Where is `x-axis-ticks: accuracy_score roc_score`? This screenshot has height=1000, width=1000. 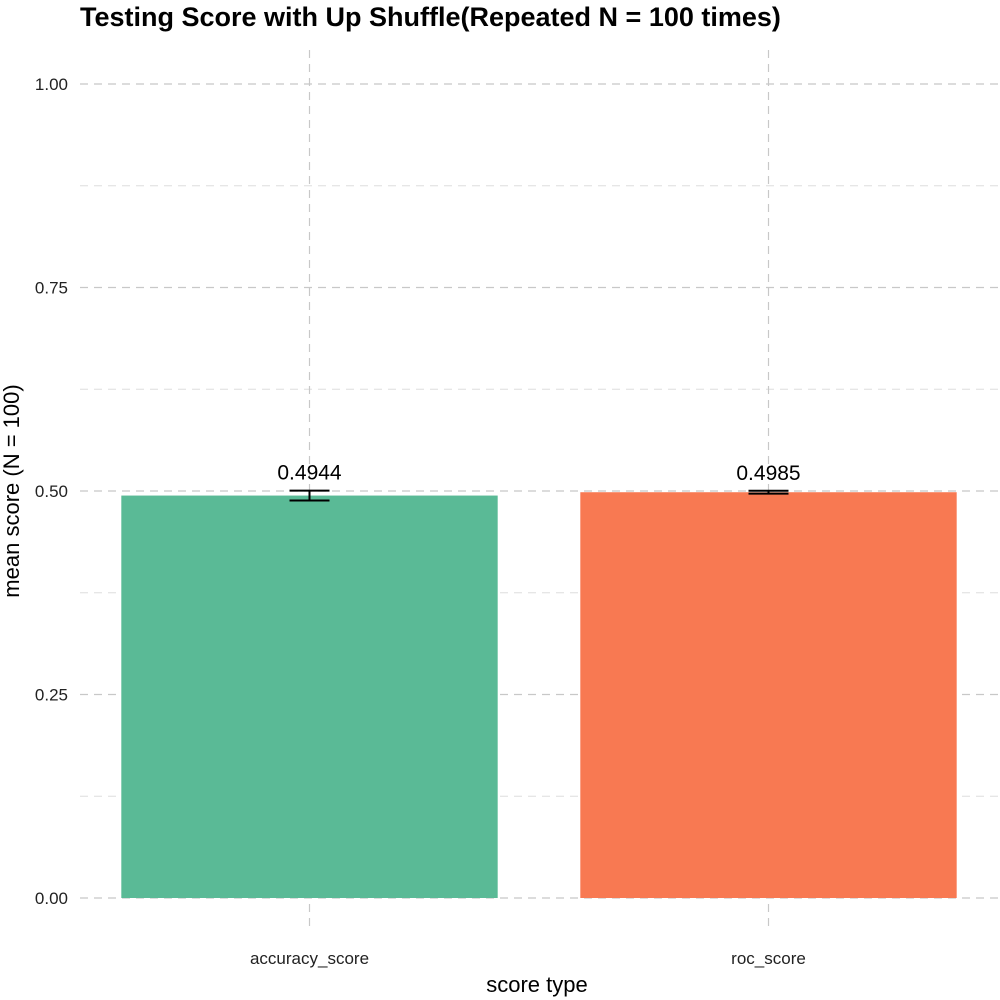 x-axis-ticks: accuracy_score roc_score is located at coordinates (528, 958).